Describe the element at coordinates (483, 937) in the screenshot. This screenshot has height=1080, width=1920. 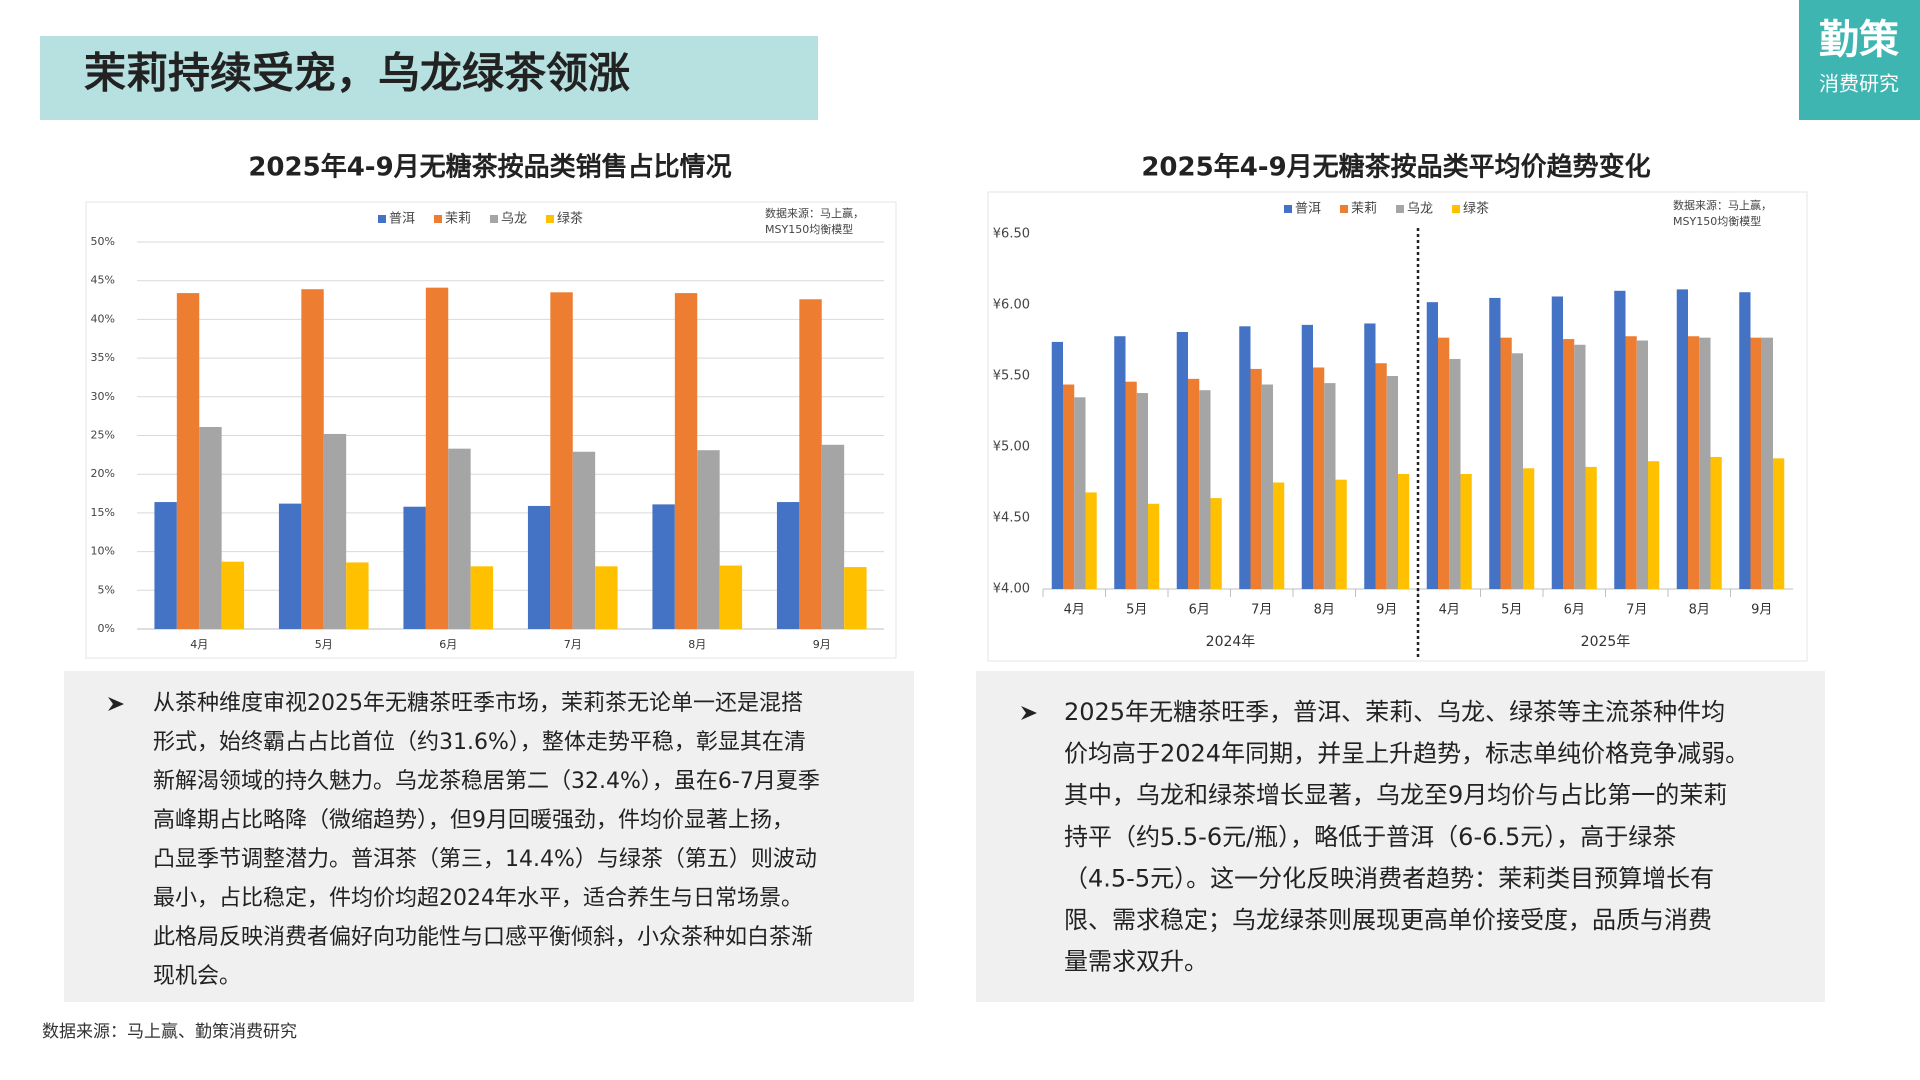
I see `insight-line: 此格局反映消费者偏好向功能性与口感平衡倾斜，小众茶种如白茶渐` at that location.